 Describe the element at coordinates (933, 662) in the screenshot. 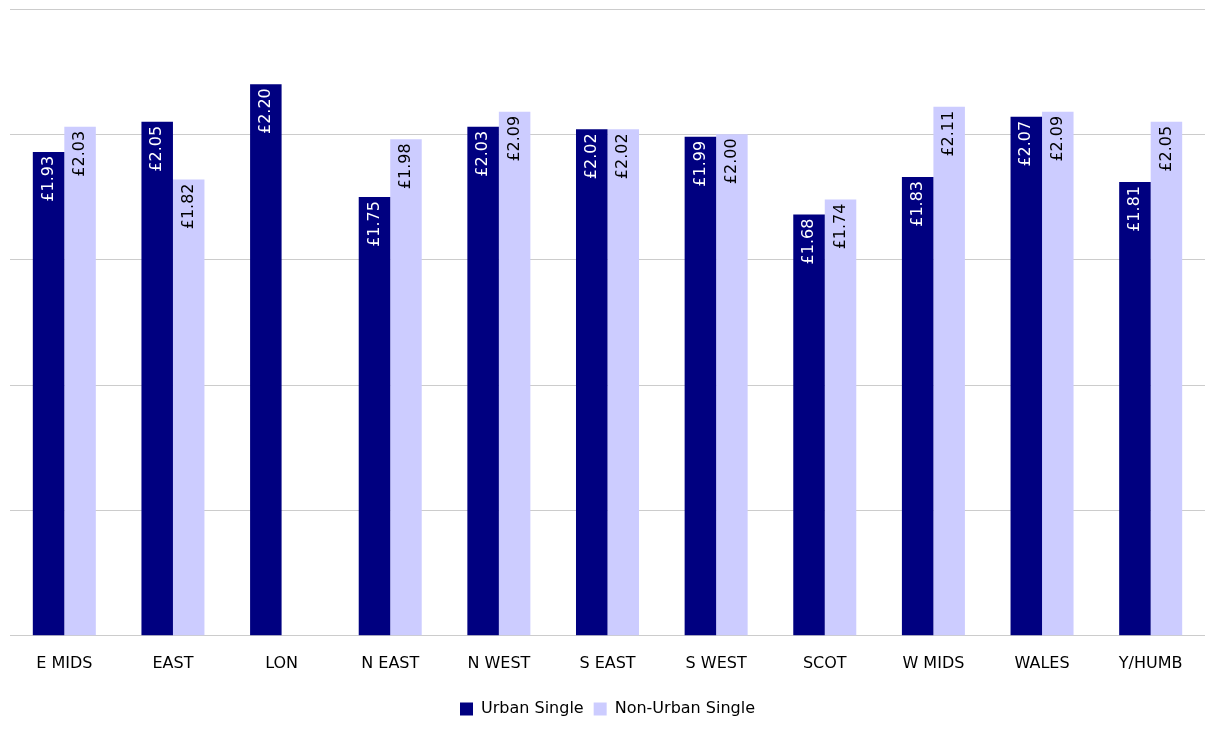

I see `x-tick-label: W MIDS` at that location.